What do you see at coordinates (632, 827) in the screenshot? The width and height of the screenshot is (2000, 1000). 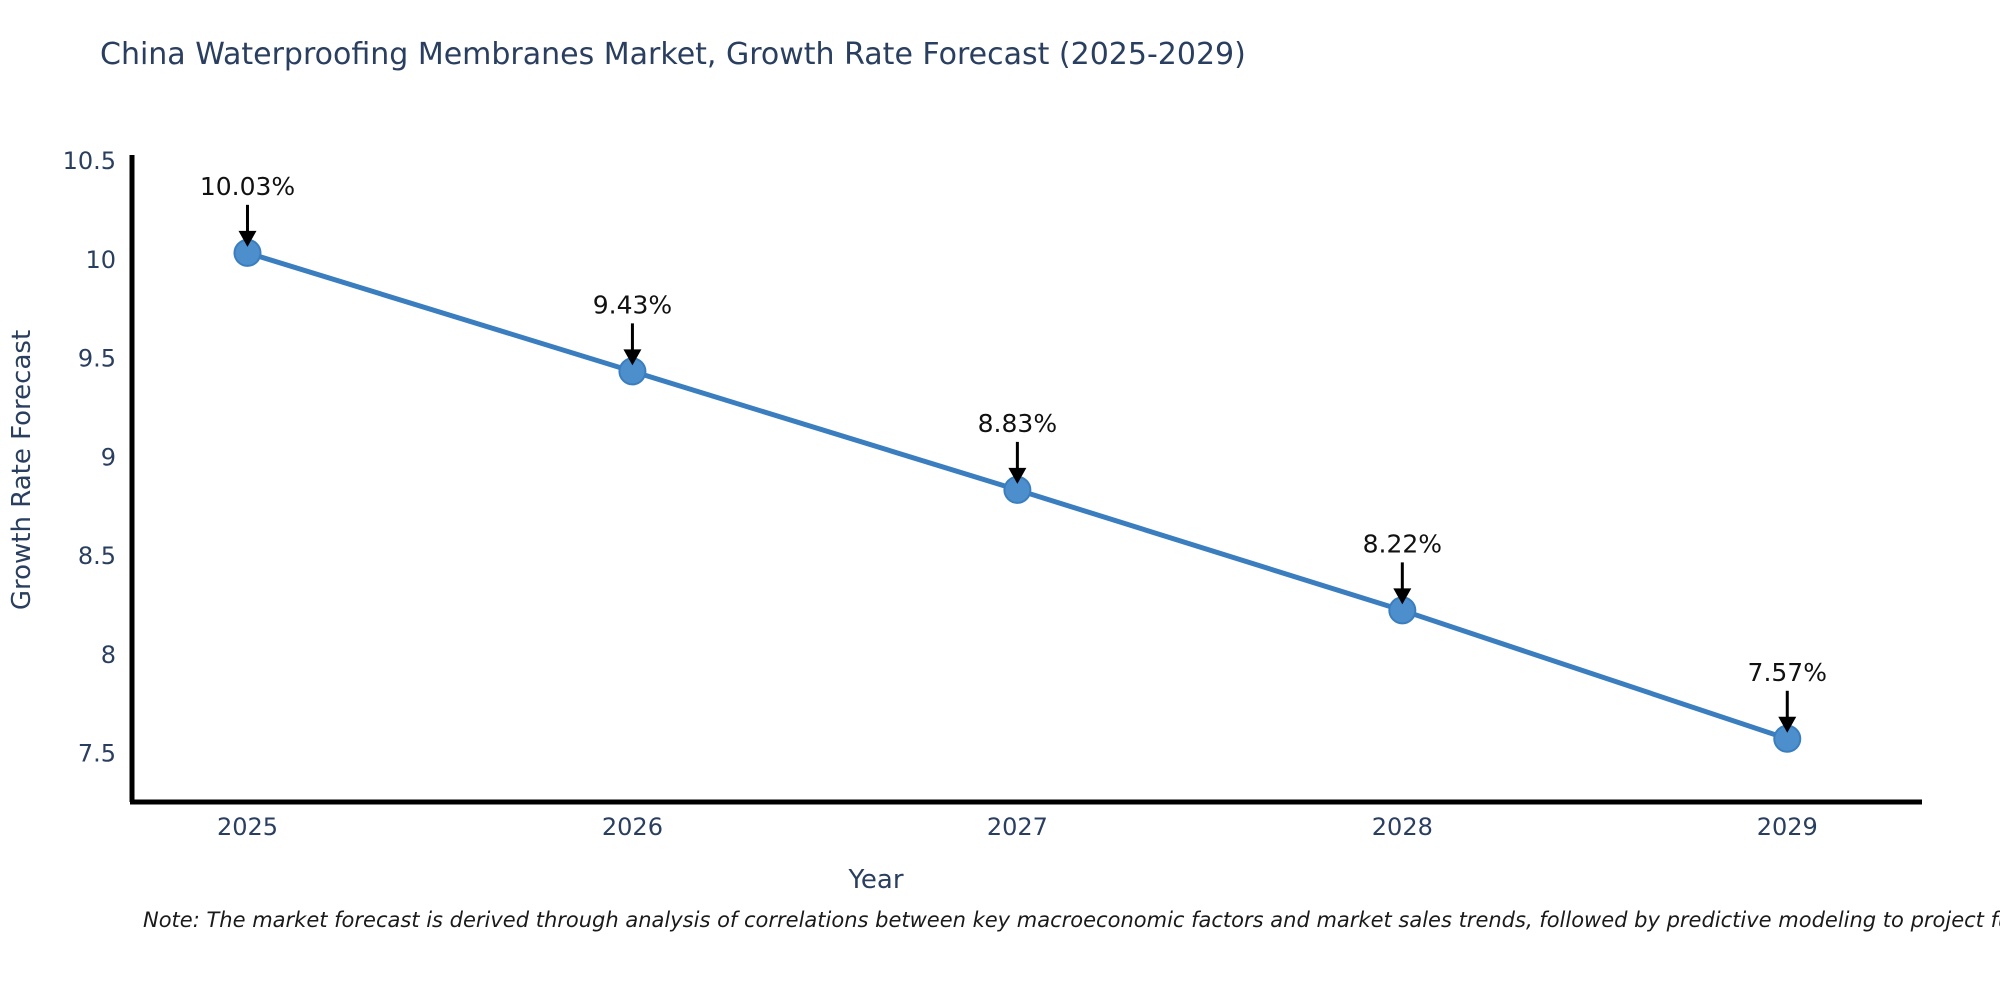 I see `x-tick-label: 2026` at bounding box center [632, 827].